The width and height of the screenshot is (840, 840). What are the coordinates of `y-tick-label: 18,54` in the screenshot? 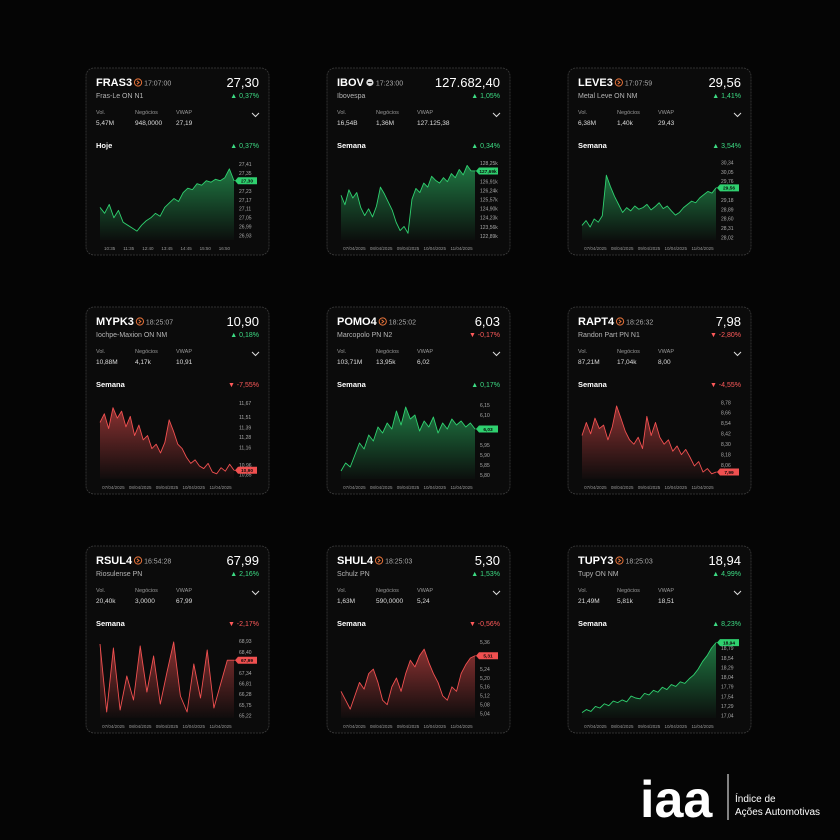 It's located at (727, 659).